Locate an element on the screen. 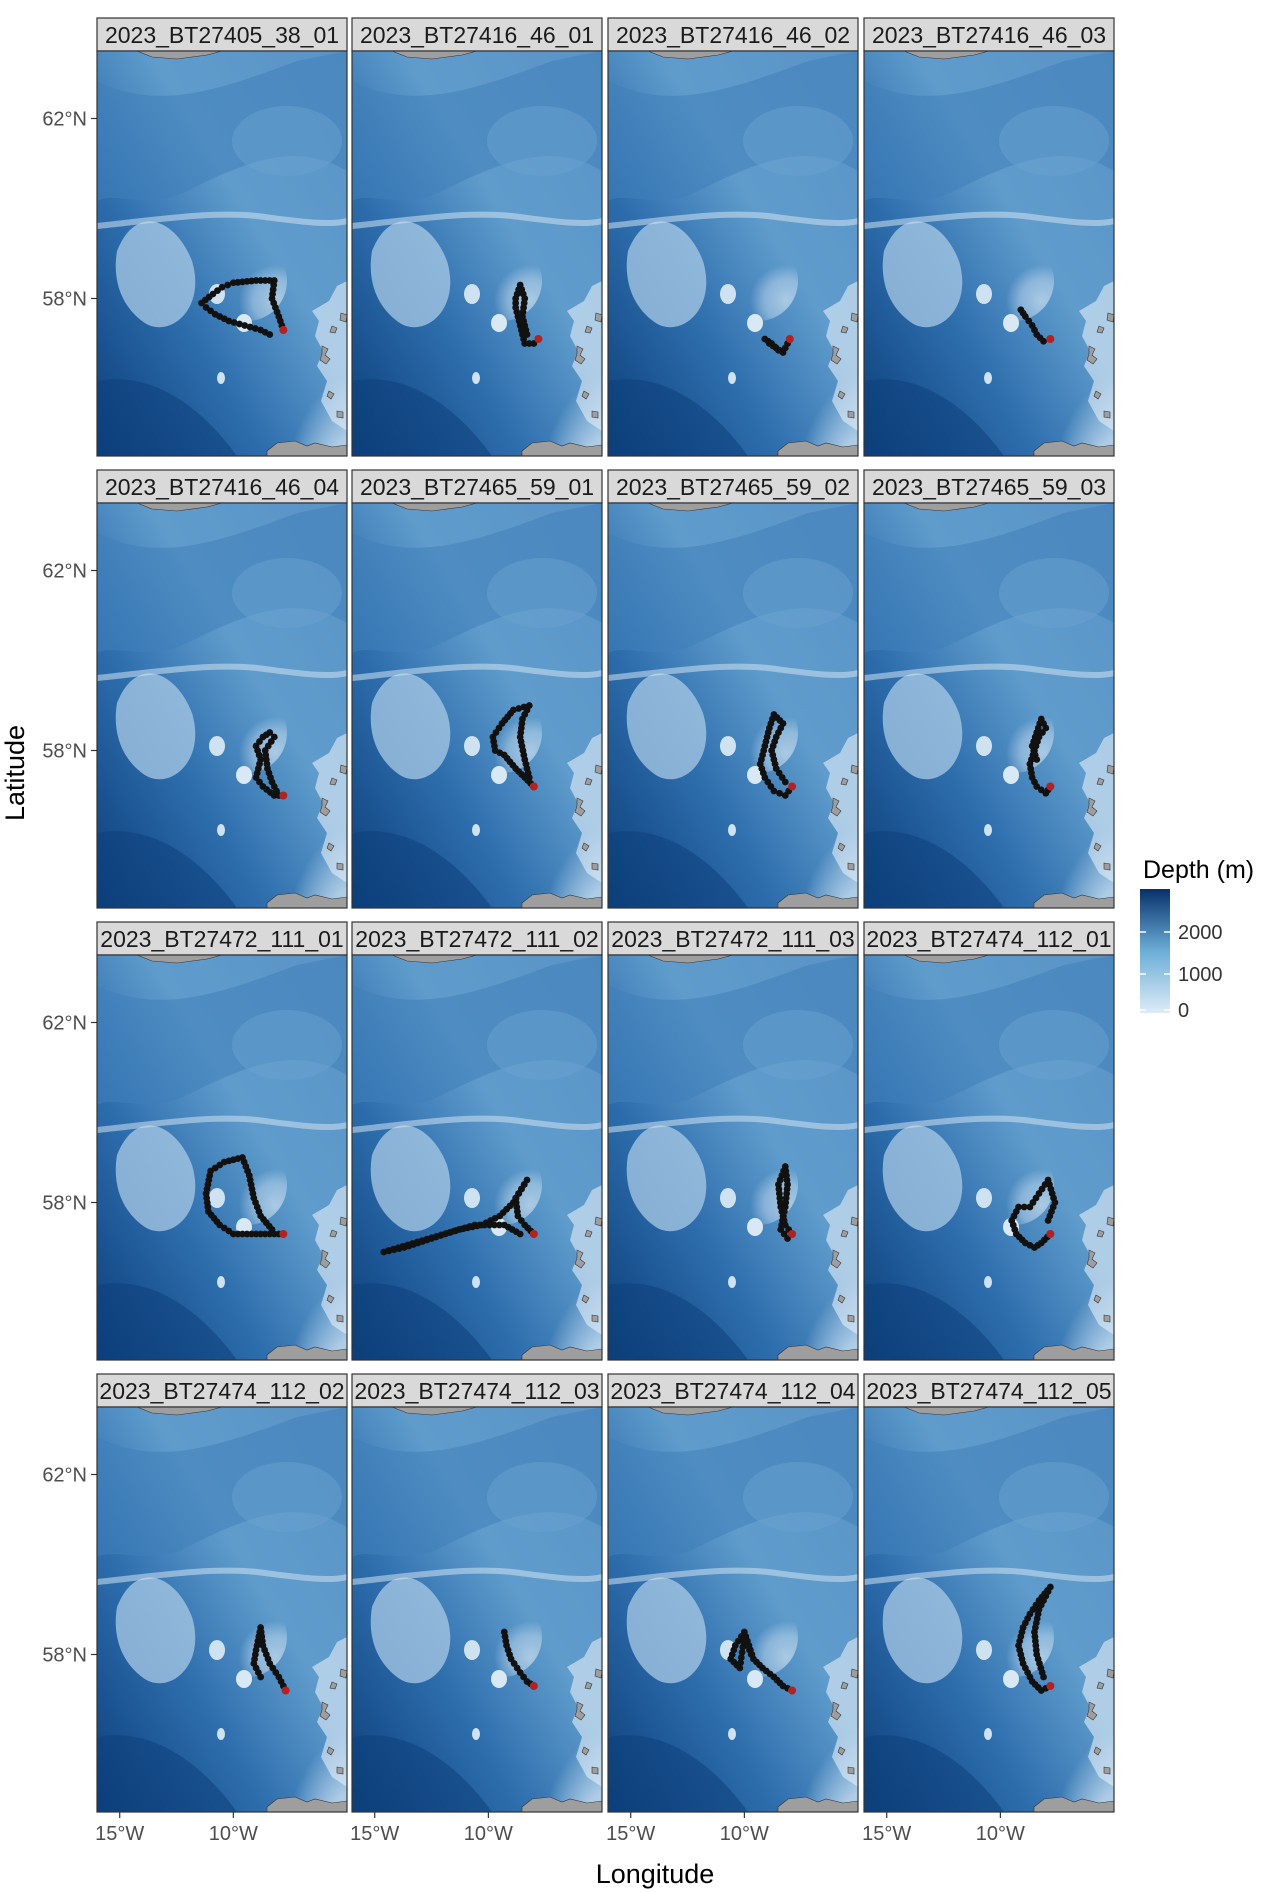  map-panel: 2023_BT27465_59_02 is located at coordinates (733, 689).